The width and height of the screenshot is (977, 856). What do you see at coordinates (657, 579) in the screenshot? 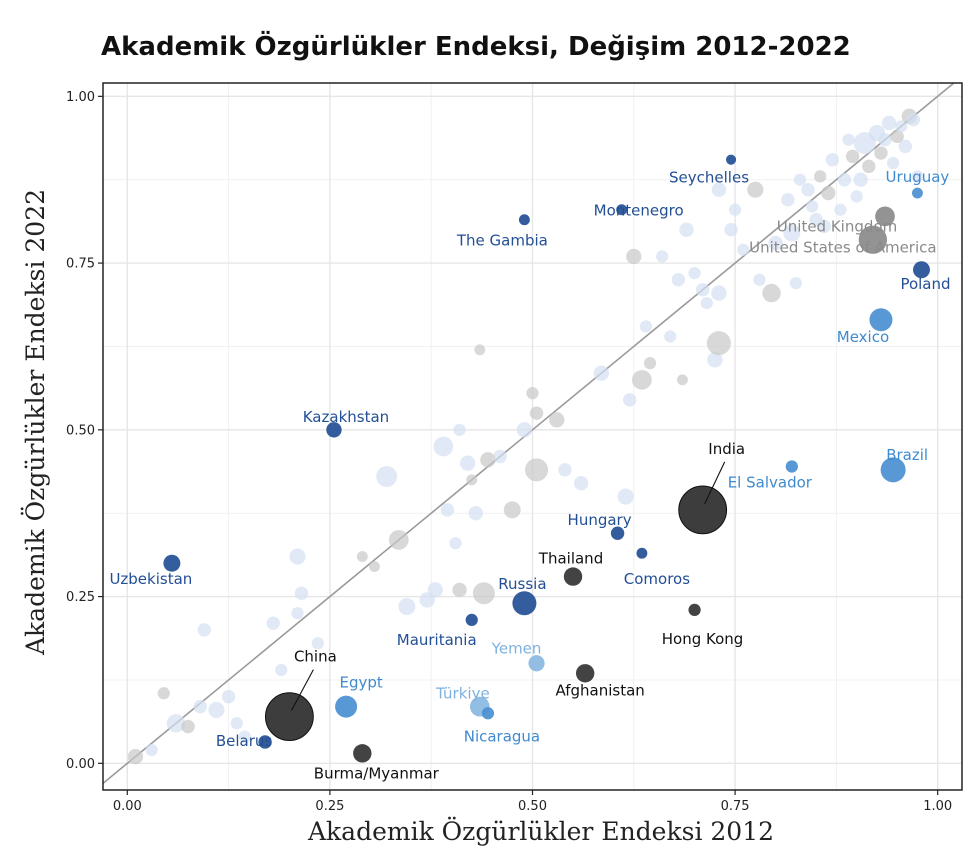
I see `point-label: Comoros` at bounding box center [657, 579].